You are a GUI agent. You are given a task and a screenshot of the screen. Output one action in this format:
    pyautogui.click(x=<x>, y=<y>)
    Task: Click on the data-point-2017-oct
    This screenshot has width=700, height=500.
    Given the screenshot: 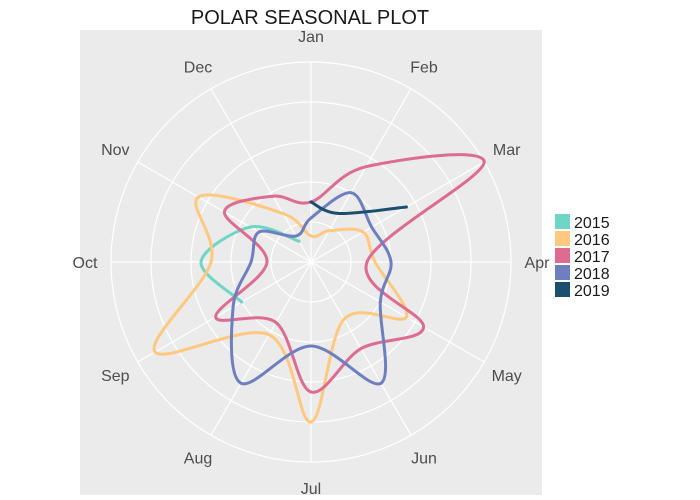 What is the action you would take?
    pyautogui.click(x=267, y=262)
    